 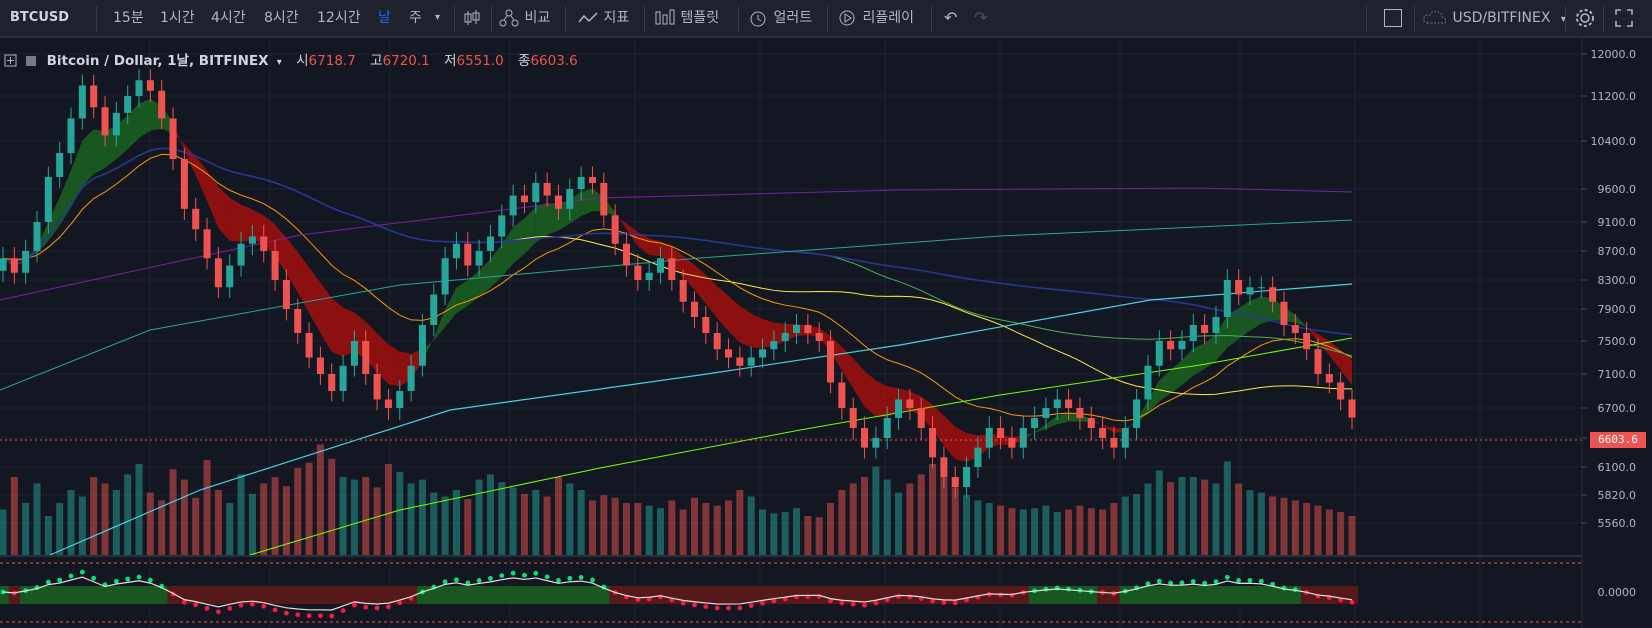 I want to click on undo-icon: ↶, so click(x=951, y=17).